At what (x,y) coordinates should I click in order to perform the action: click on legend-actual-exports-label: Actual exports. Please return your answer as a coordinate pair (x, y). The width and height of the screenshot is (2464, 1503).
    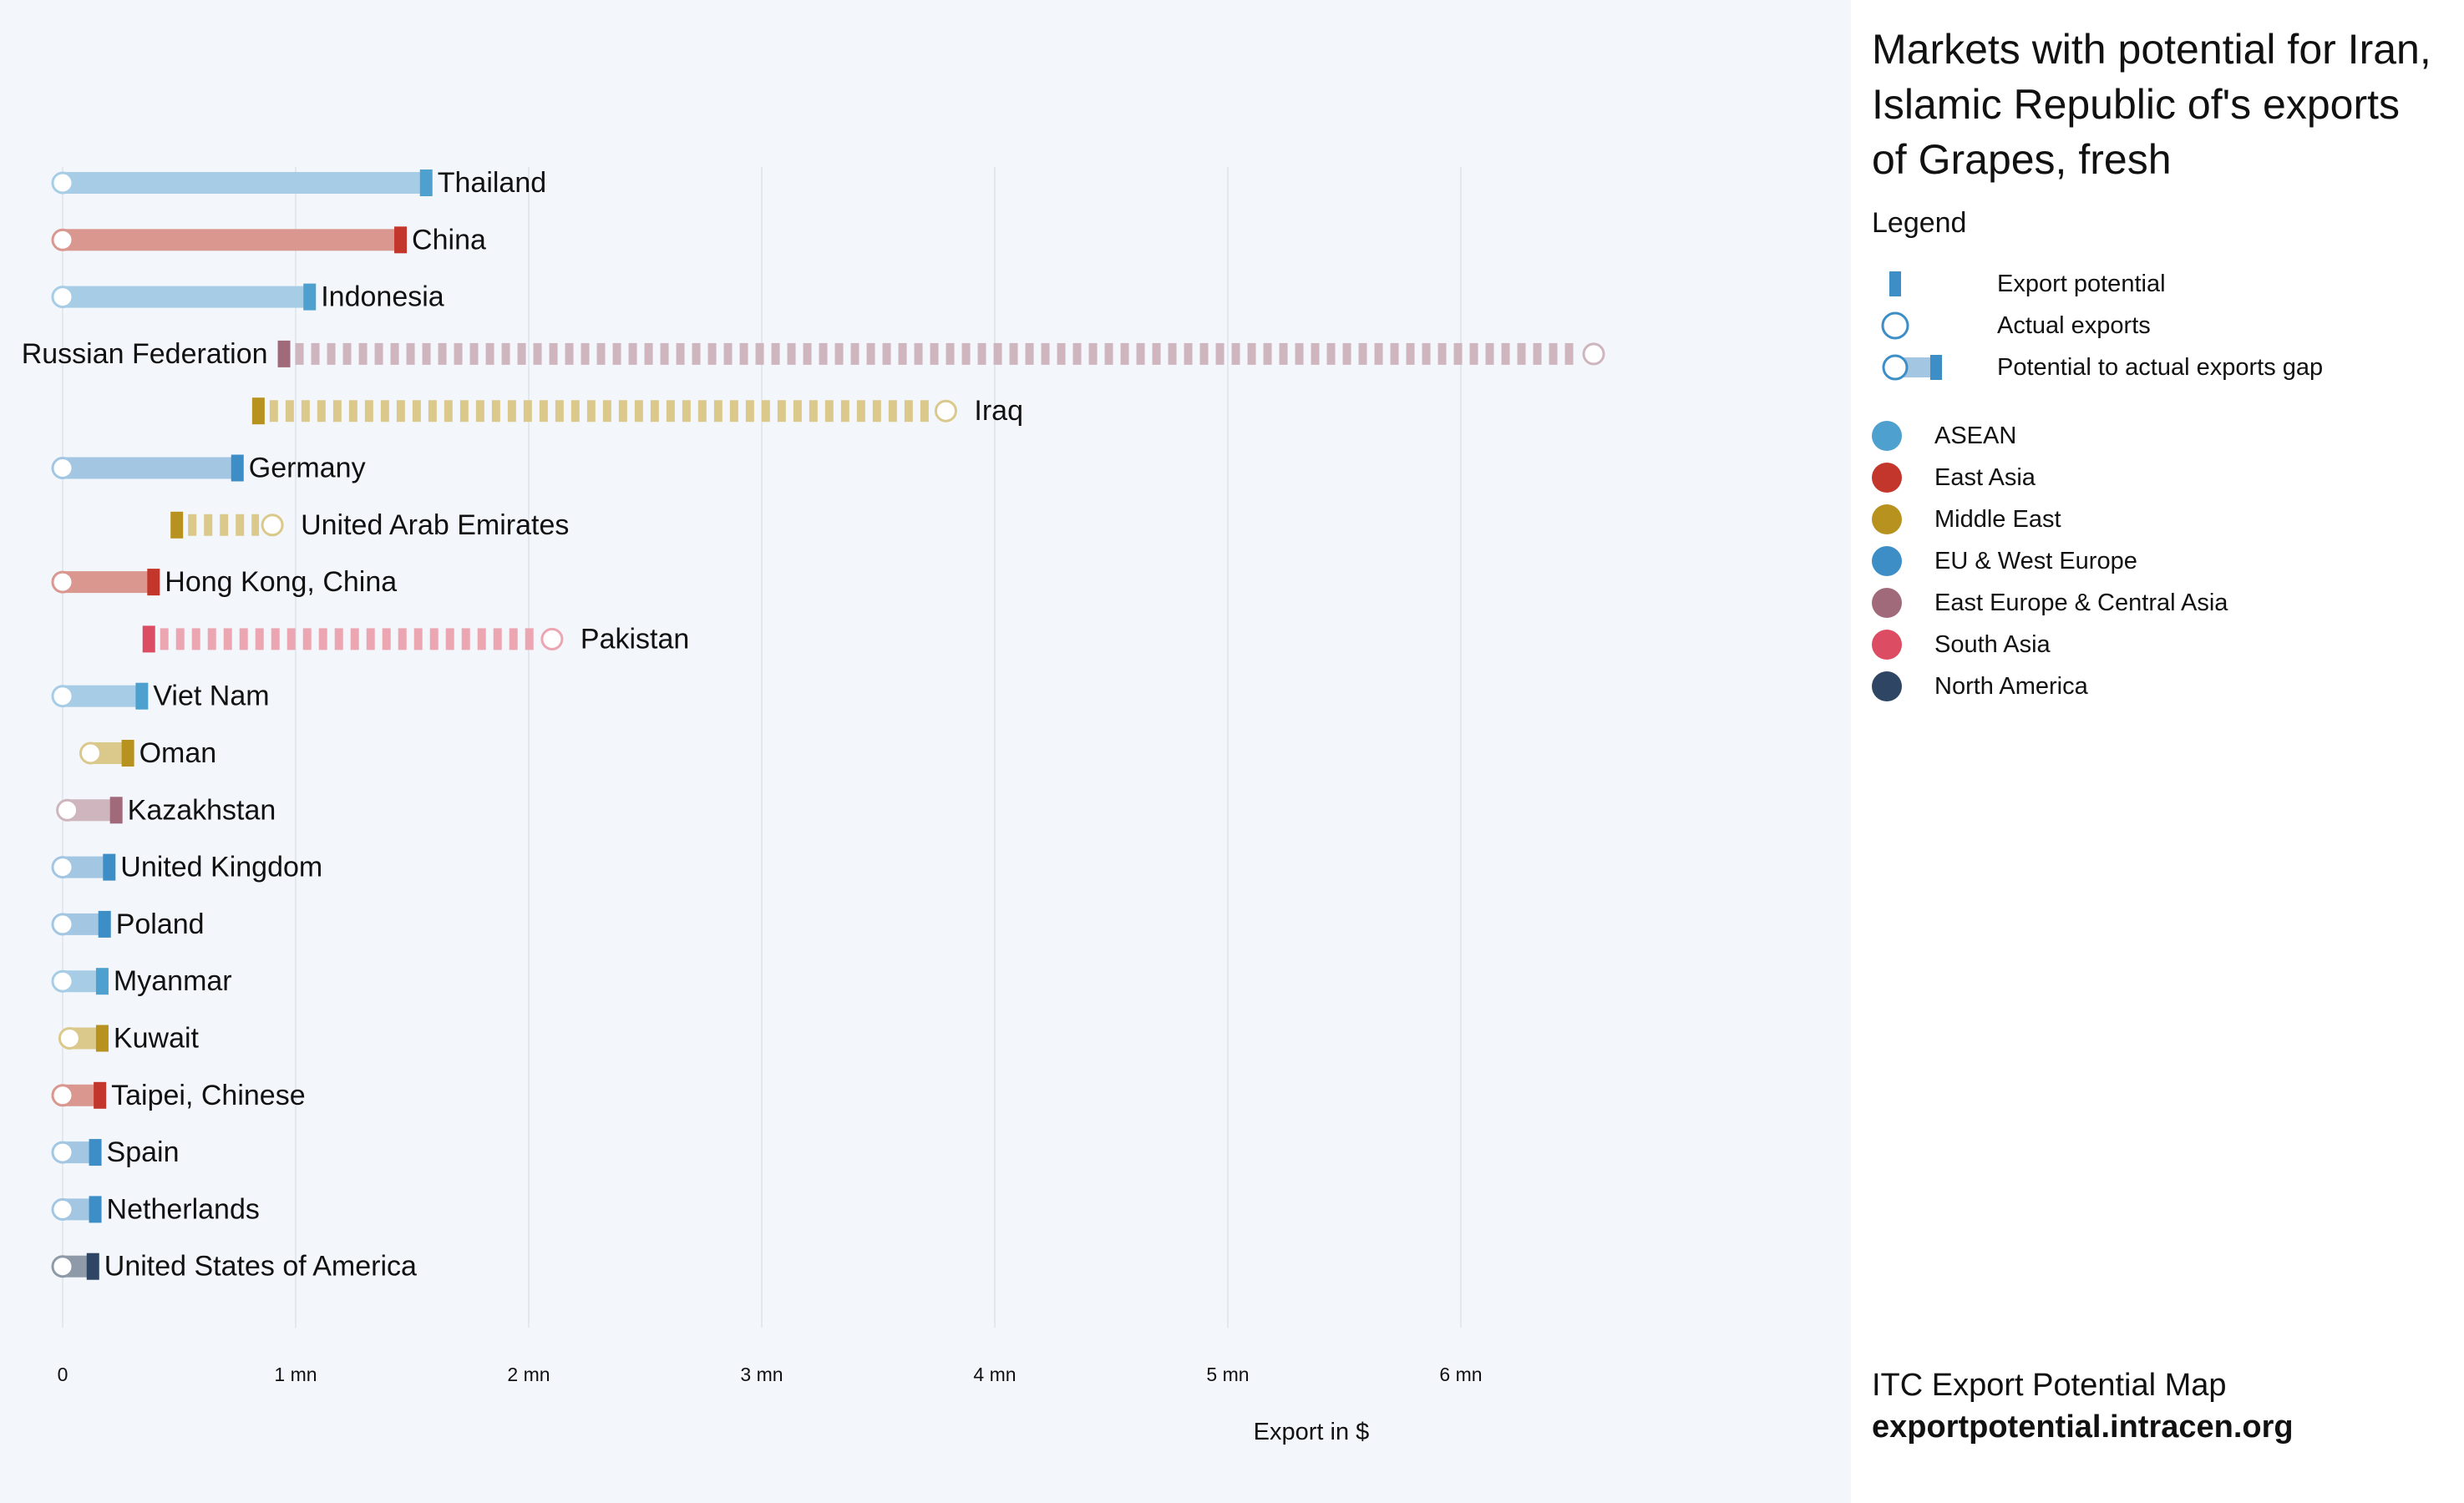
    Looking at the image, I should click on (2074, 325).